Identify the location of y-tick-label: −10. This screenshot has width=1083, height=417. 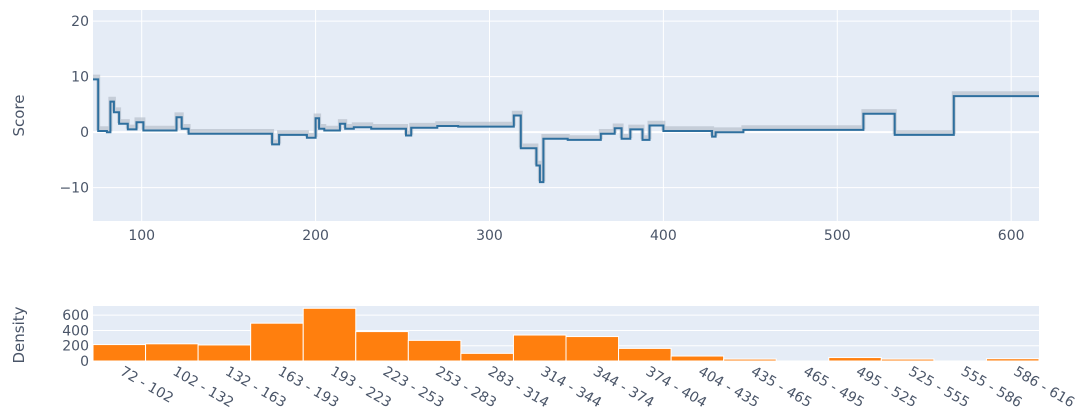
(74, 189).